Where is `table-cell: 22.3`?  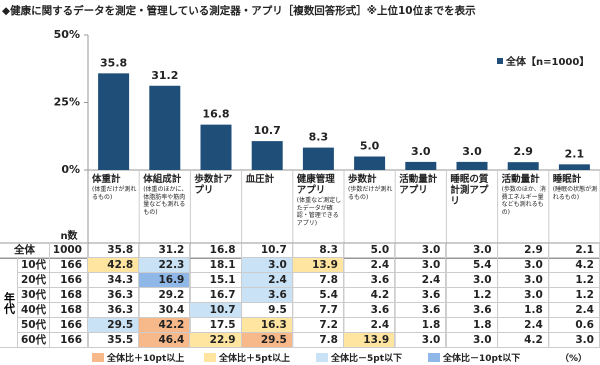 table-cell: 22.3 is located at coordinates (165, 265).